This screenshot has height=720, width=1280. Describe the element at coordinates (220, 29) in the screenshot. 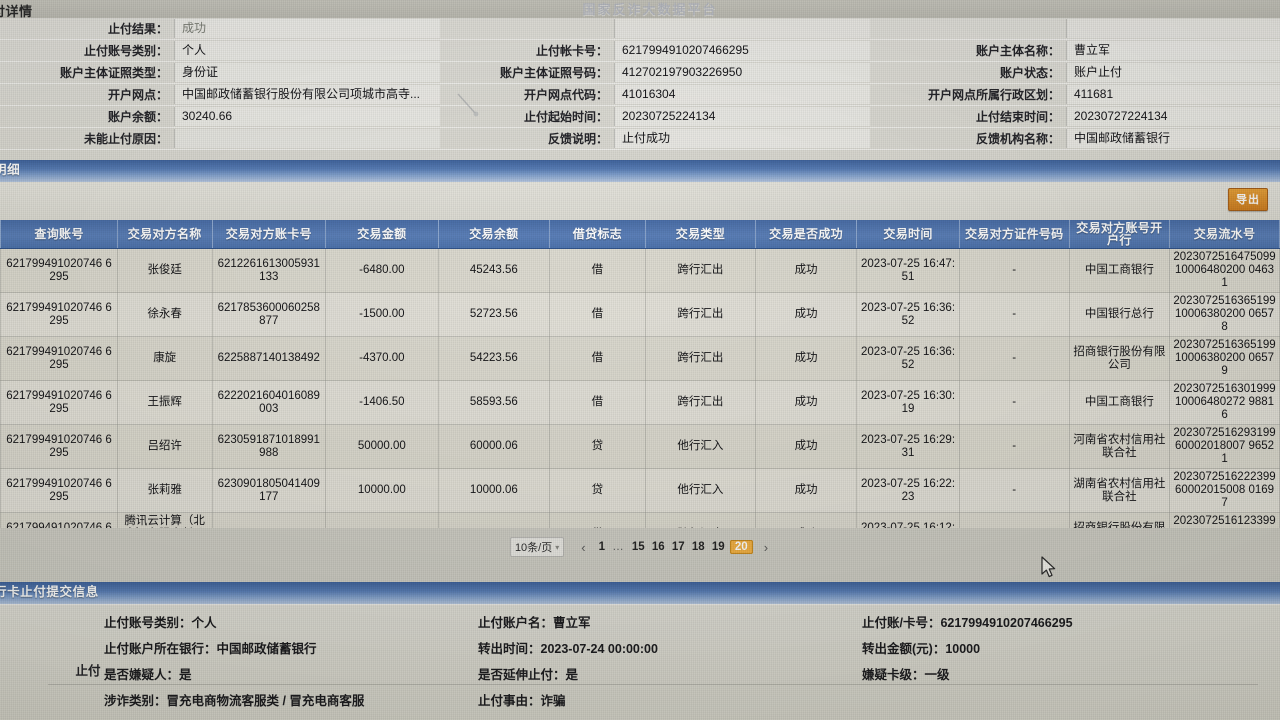

I see `field-stop-result: 止付结果： 成功` at that location.